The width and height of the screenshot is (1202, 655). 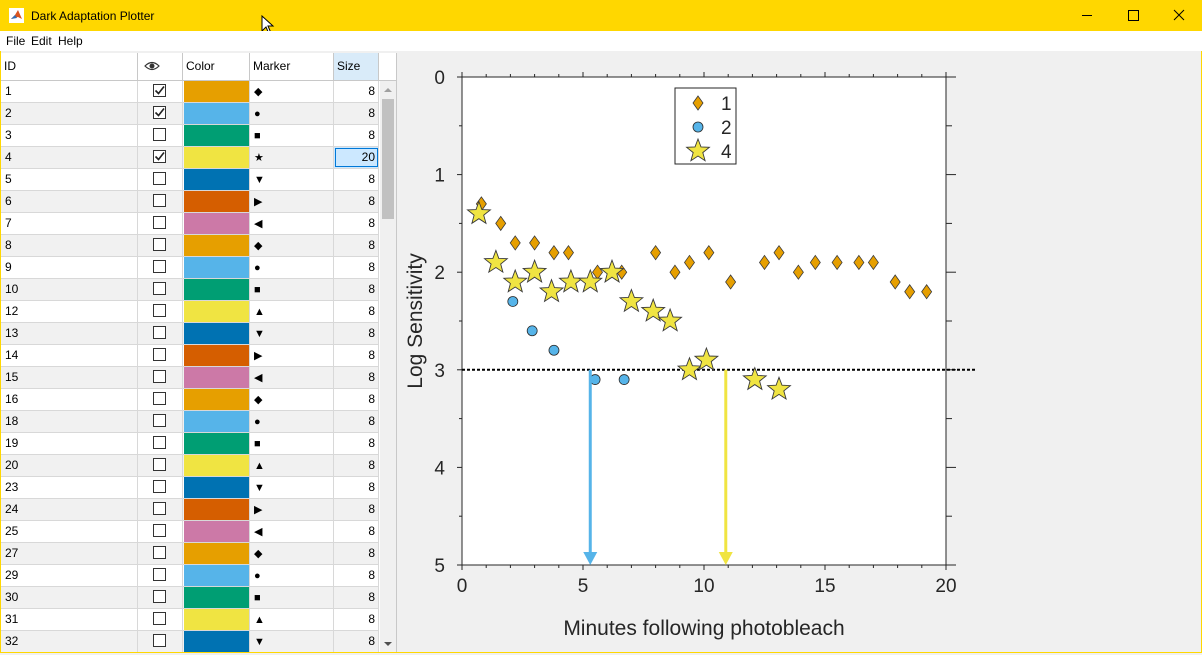 I want to click on row-id: 15, so click(x=69, y=377).